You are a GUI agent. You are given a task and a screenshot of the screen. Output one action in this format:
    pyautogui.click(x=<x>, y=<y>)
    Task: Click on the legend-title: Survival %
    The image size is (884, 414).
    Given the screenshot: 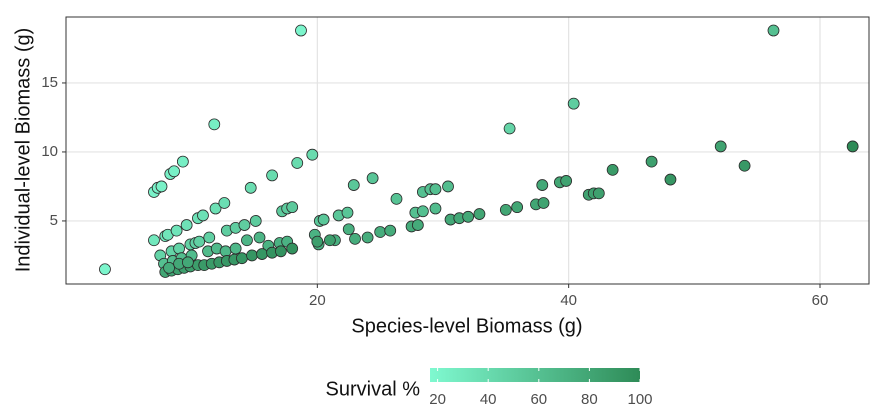 What is the action you would take?
    pyautogui.click(x=373, y=389)
    